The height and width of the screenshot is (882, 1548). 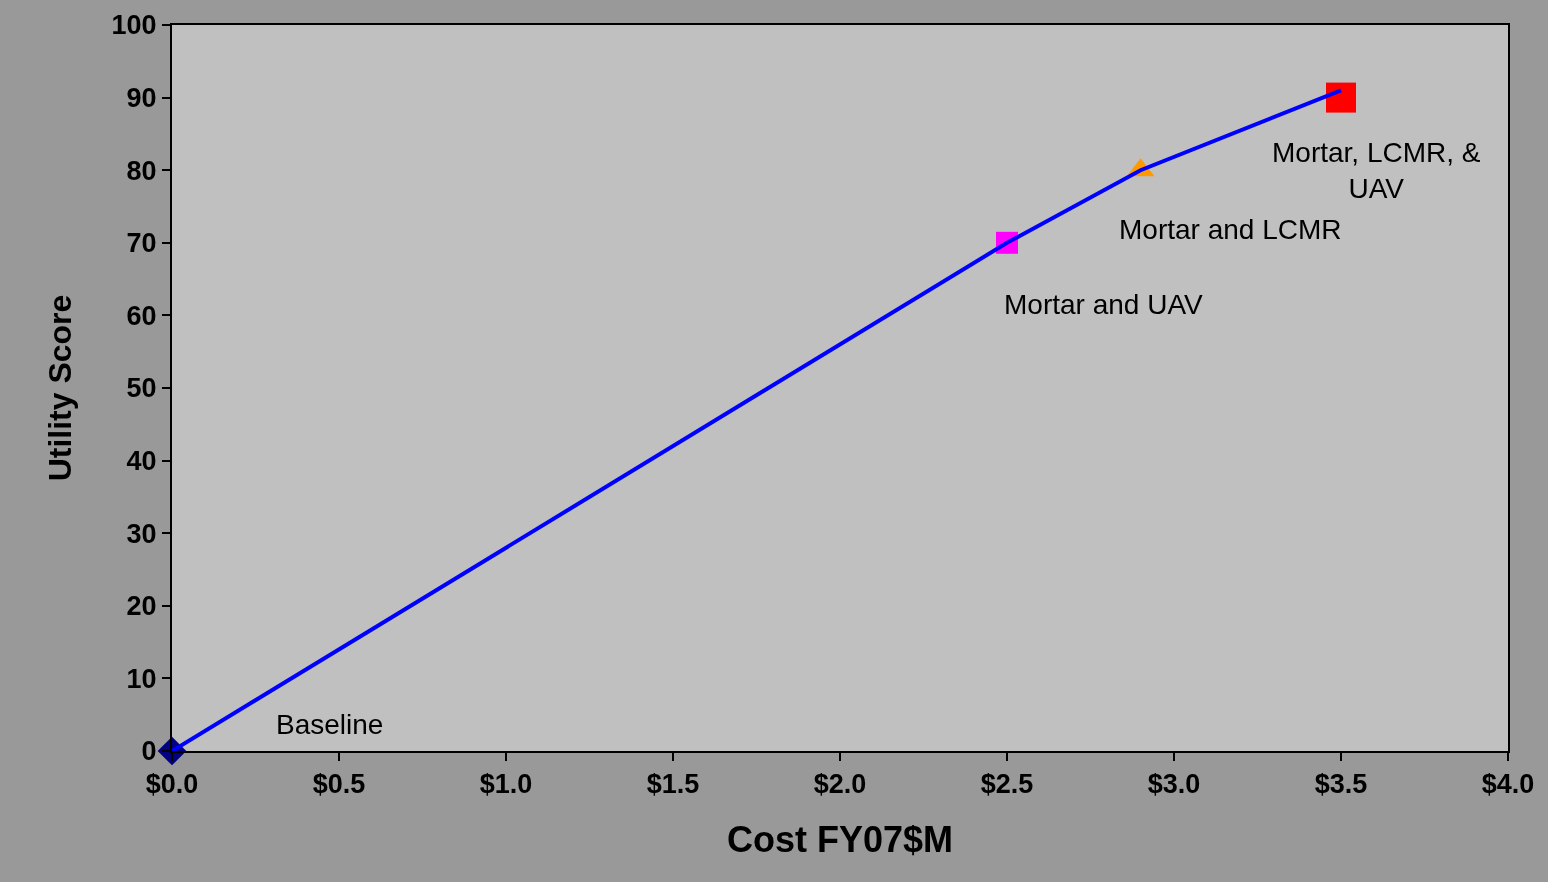 I want to click on y-tick-label: 30, so click(x=141, y=533).